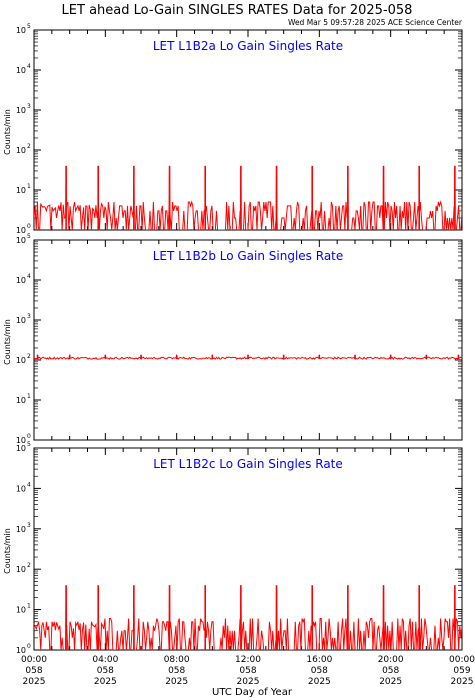 The image size is (475, 700). I want to click on x-axis-title: UTC Day of Year, so click(252, 692).